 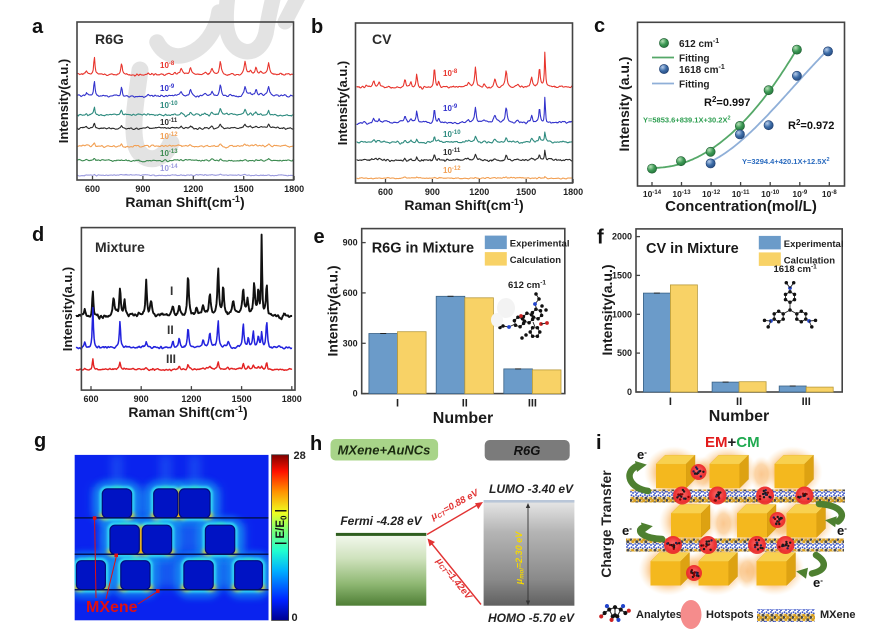 What do you see at coordinates (535, 260) in the screenshot?
I see `svg-text: Calculation` at bounding box center [535, 260].